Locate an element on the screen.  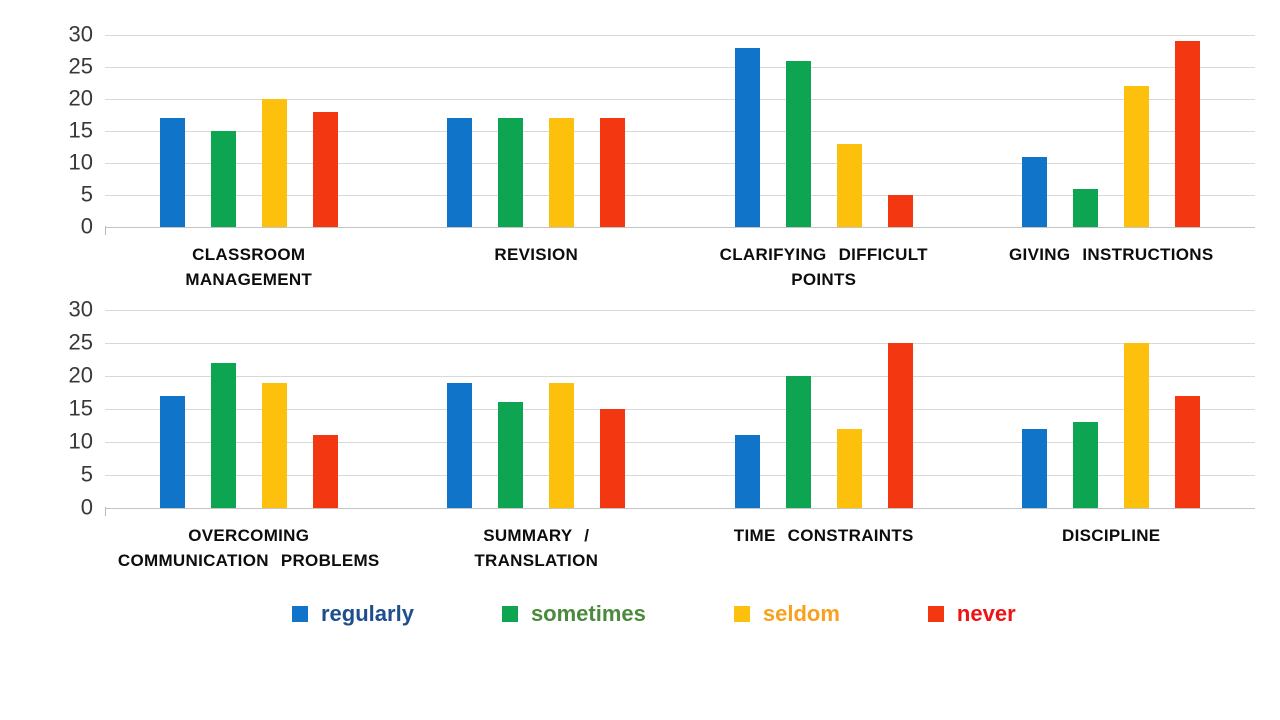
legend-swatch-regularly-icon is located at coordinates (300, 614).